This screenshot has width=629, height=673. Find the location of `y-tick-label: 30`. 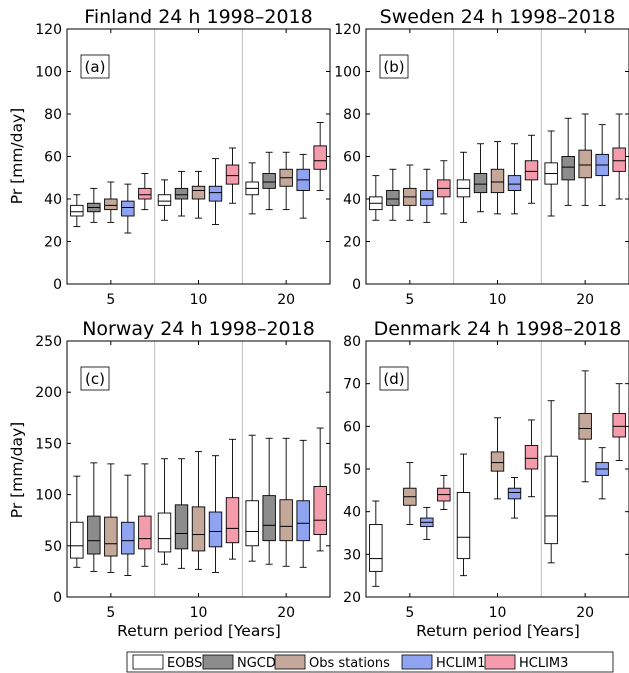

y-tick-label: 30 is located at coordinates (352, 555).